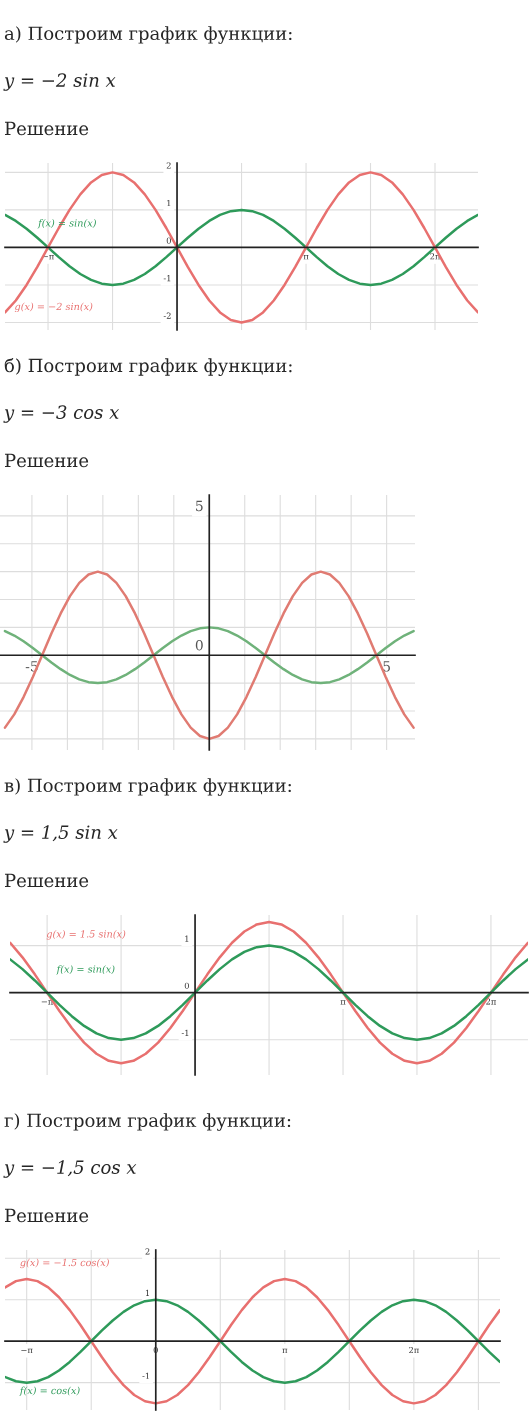  I want to click on series-label: g(x) = −2 sin(x), so click(53, 307).